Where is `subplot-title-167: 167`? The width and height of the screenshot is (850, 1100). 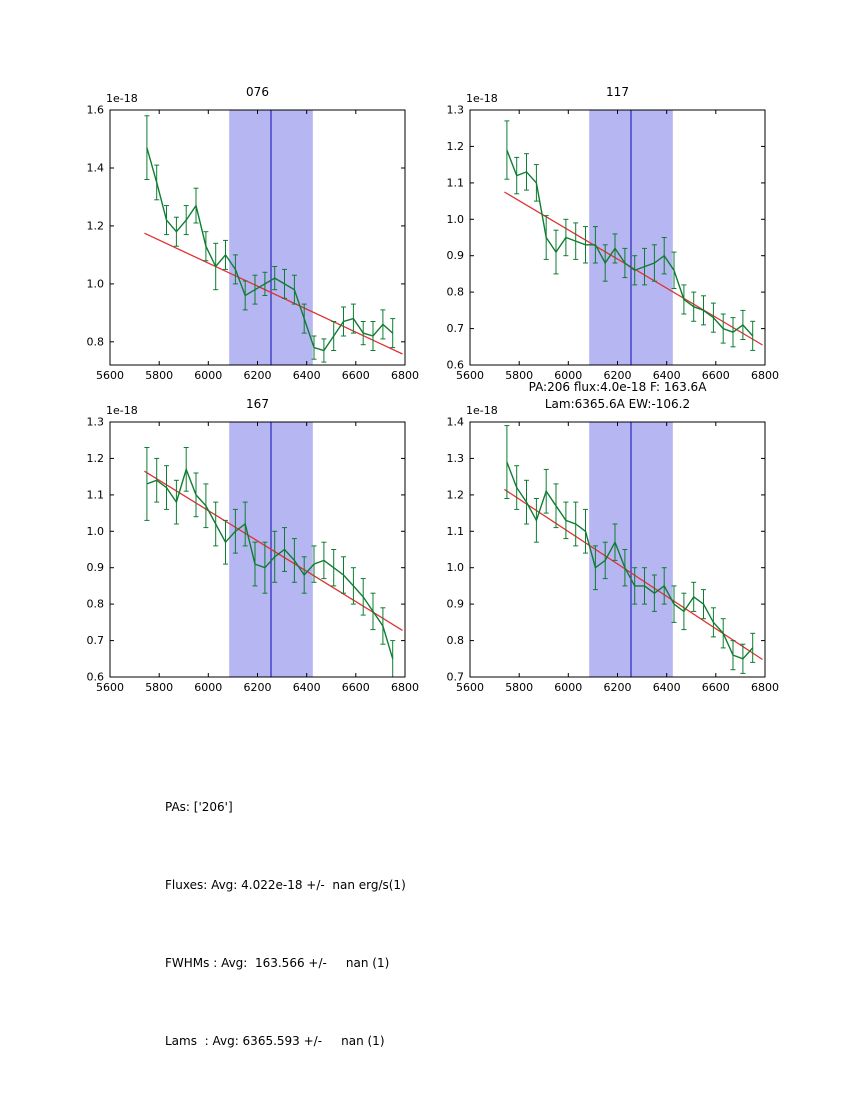
subplot-title-167: 167 is located at coordinates (257, 404).